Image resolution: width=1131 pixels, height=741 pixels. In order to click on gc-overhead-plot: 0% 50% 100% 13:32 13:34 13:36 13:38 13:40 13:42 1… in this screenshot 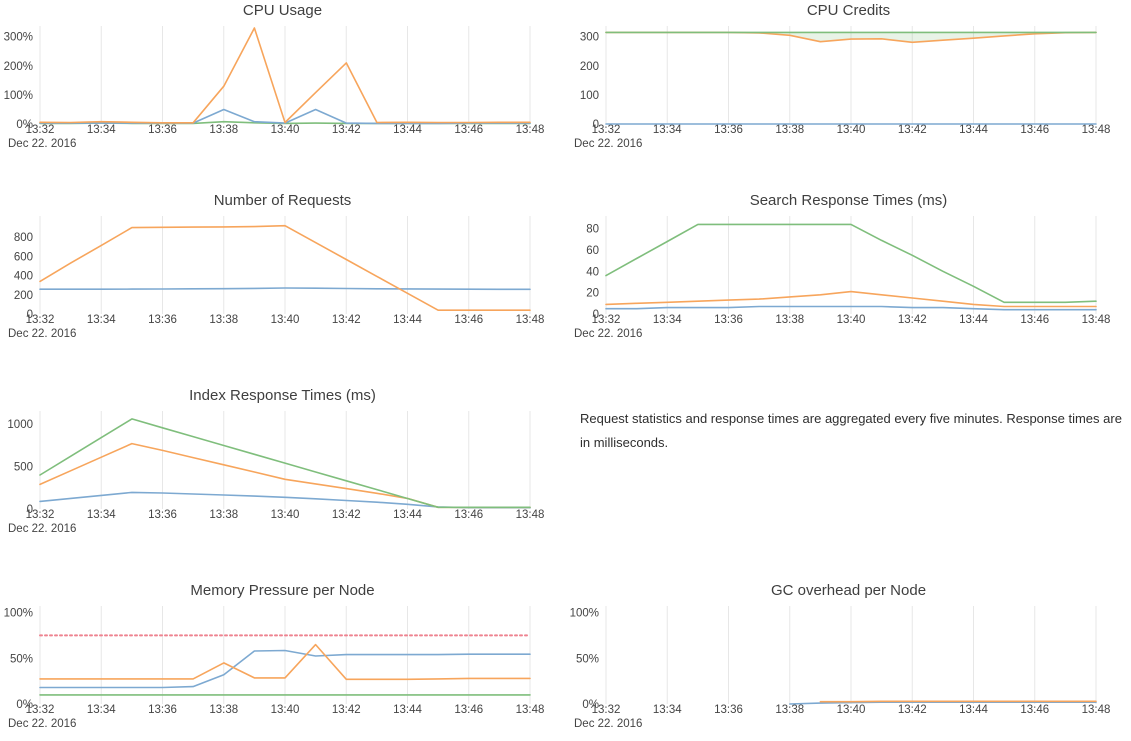, I will do `click(848, 660)`.